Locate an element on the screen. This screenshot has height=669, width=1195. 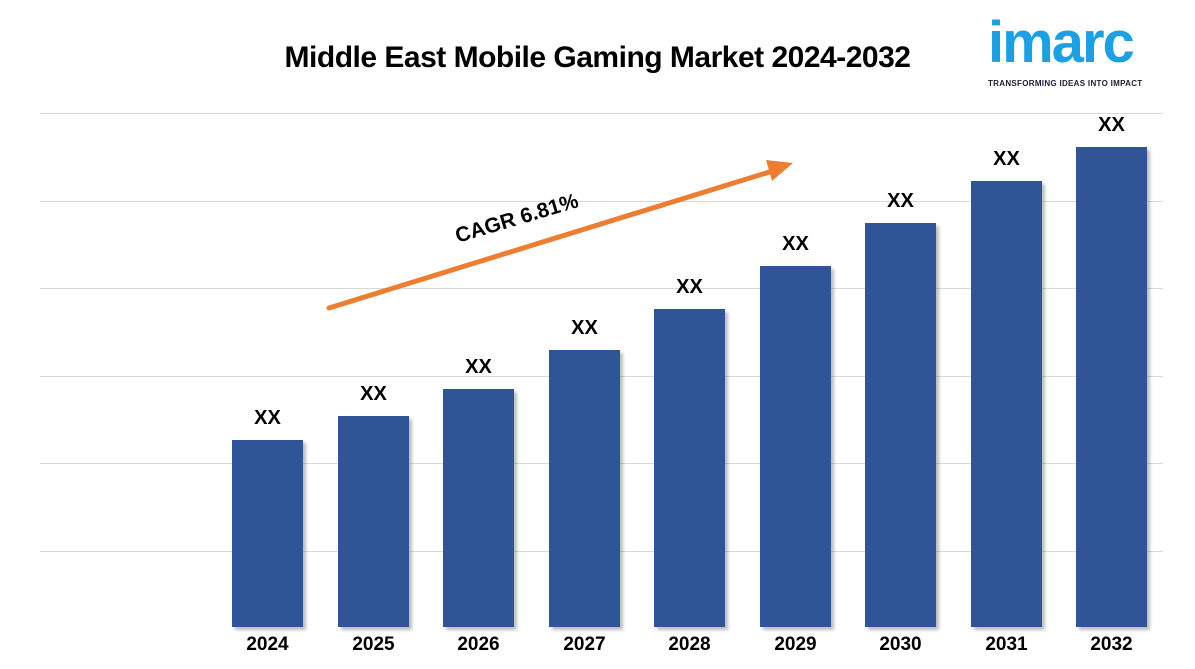
bar-value-label-2029: XX is located at coordinates (795, 244).